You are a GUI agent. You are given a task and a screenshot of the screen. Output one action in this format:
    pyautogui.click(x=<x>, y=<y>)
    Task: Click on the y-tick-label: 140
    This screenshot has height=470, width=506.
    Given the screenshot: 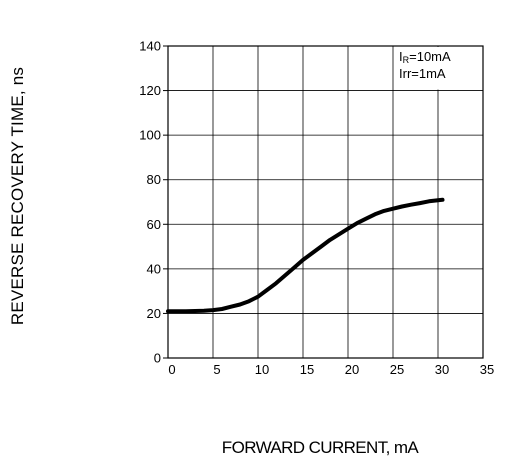 What is the action you would take?
    pyautogui.click(x=150, y=46)
    